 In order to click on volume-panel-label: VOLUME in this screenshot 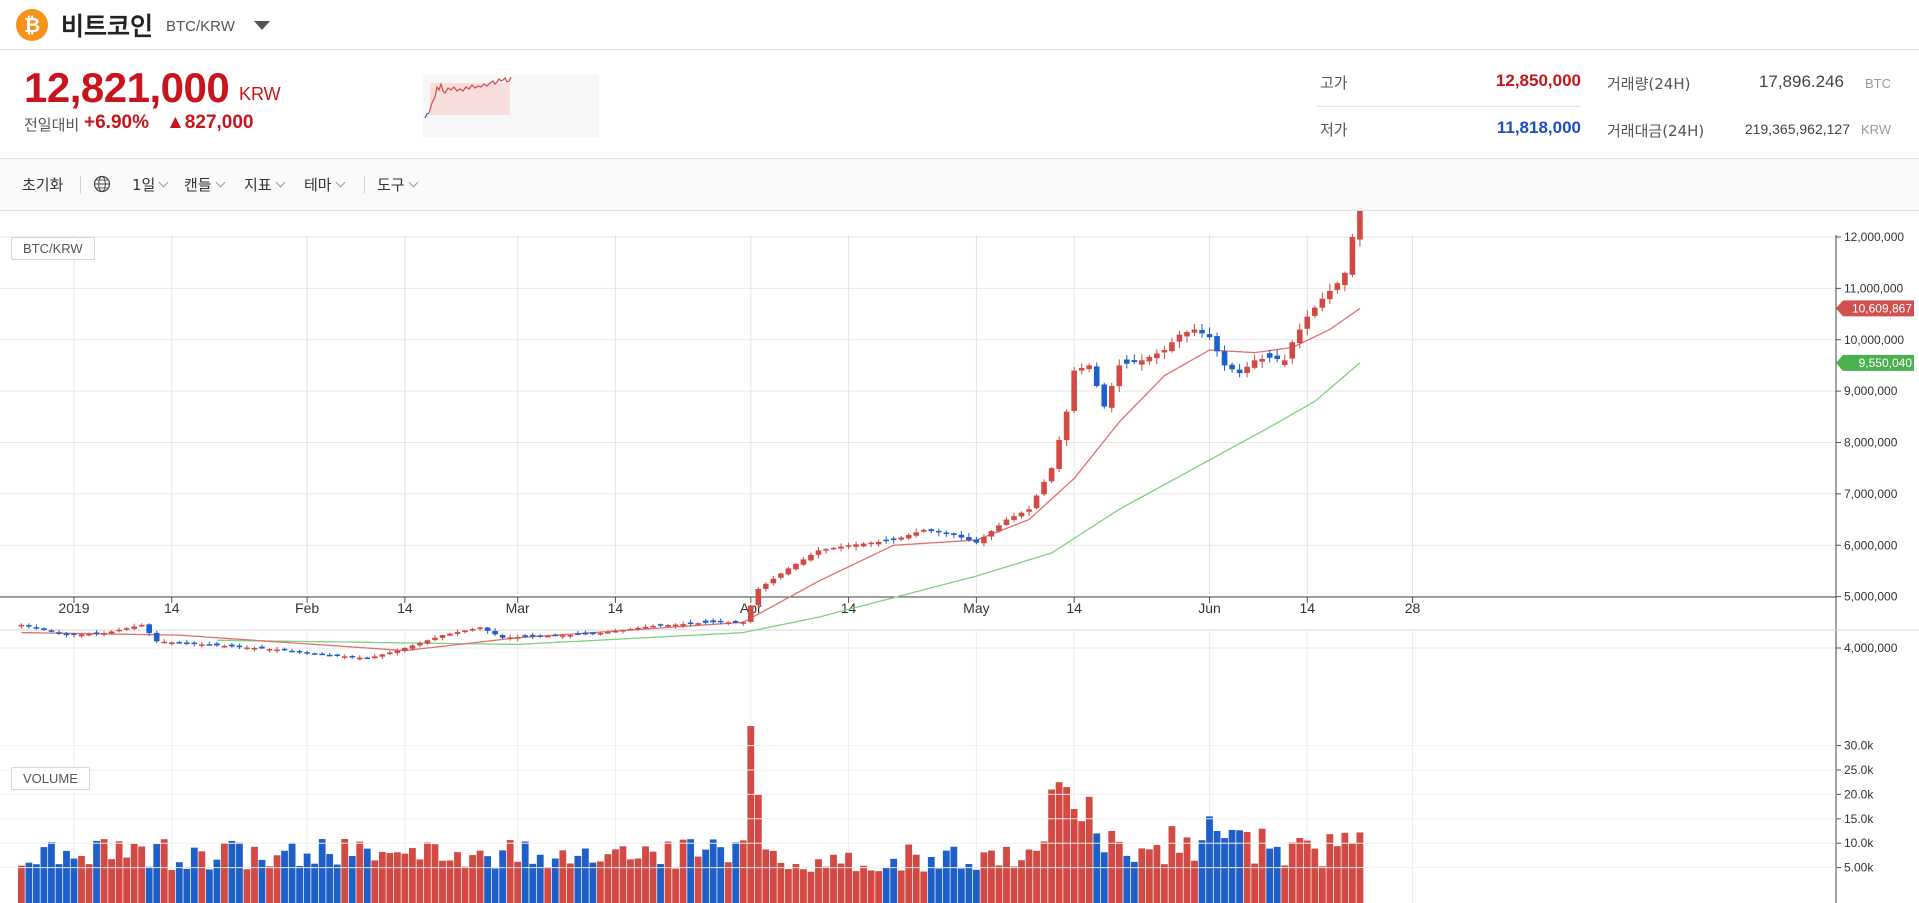, I will do `click(50, 778)`.